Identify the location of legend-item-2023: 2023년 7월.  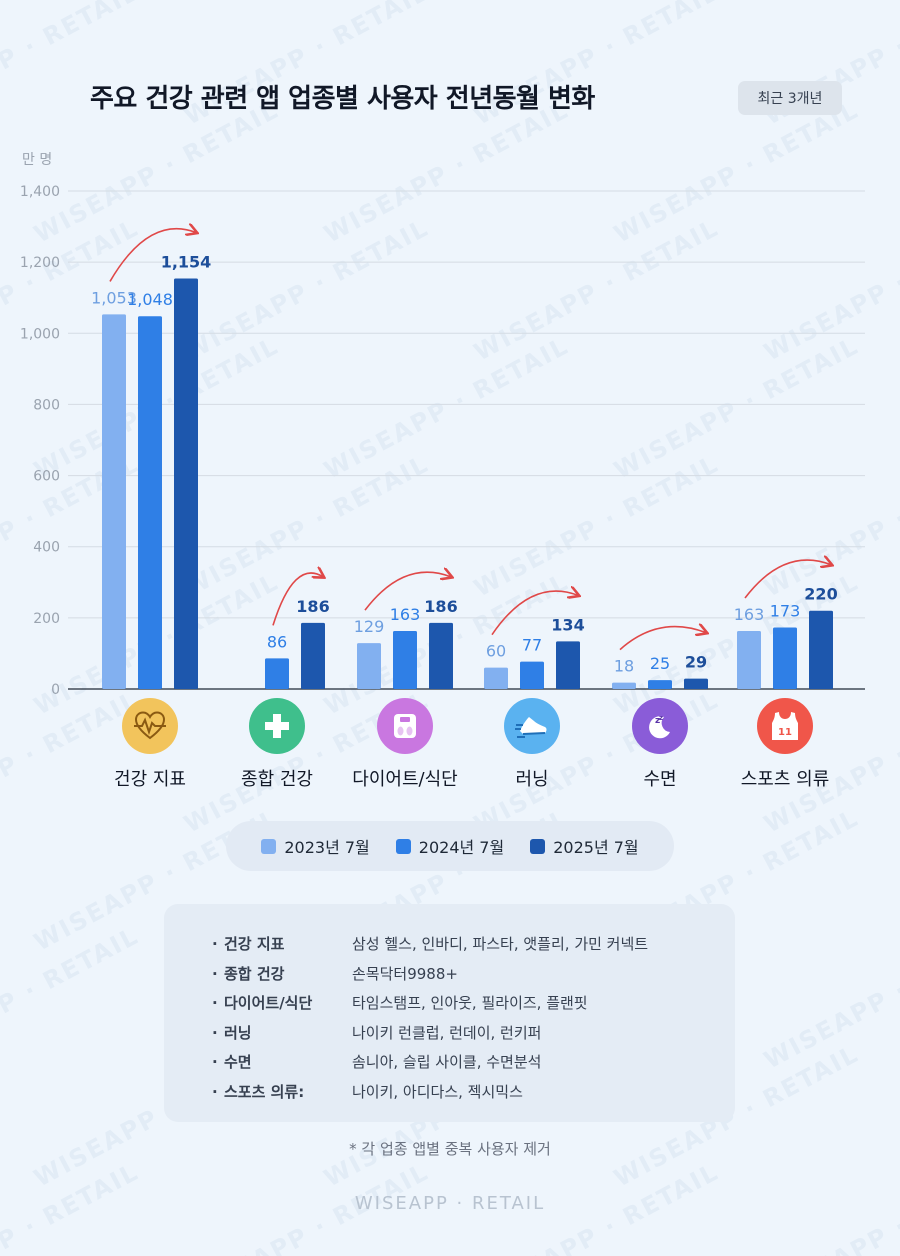
(315, 846).